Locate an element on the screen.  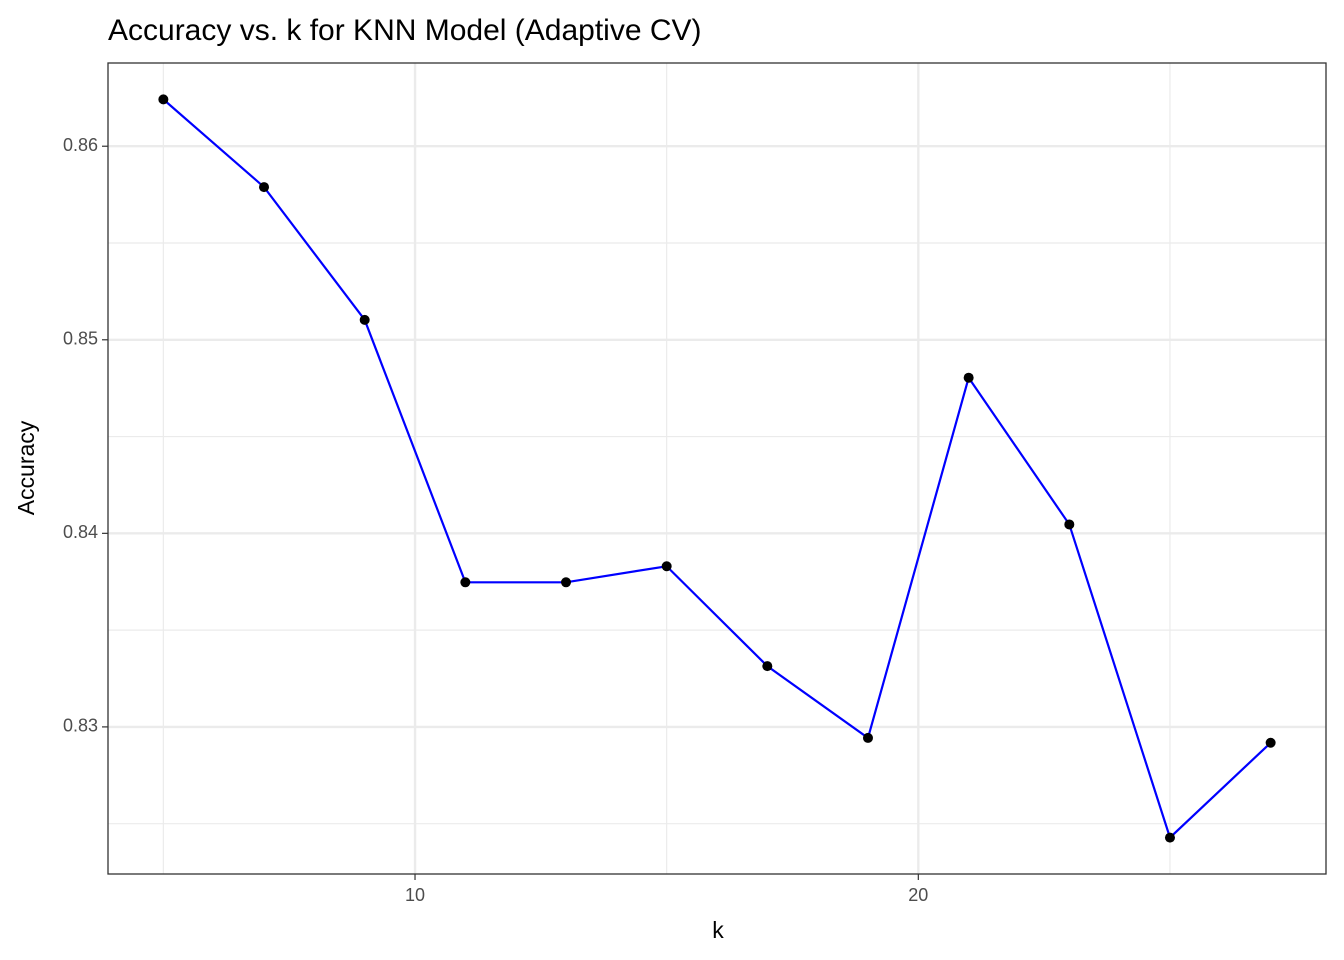
y-tick-label: 0.86 is located at coordinates (80, 145).